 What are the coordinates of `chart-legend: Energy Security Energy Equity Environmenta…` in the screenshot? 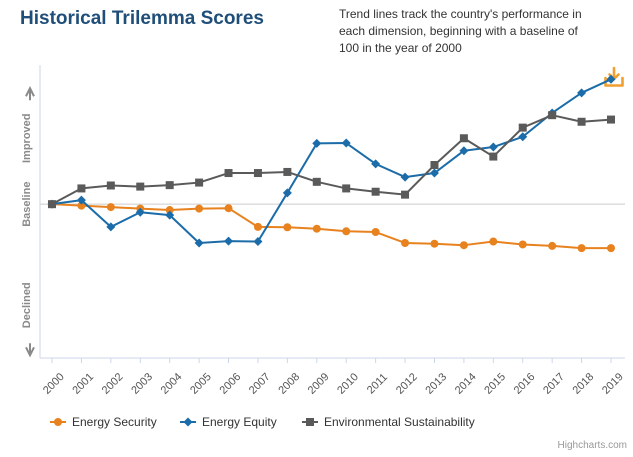 It's located at (316, 426).